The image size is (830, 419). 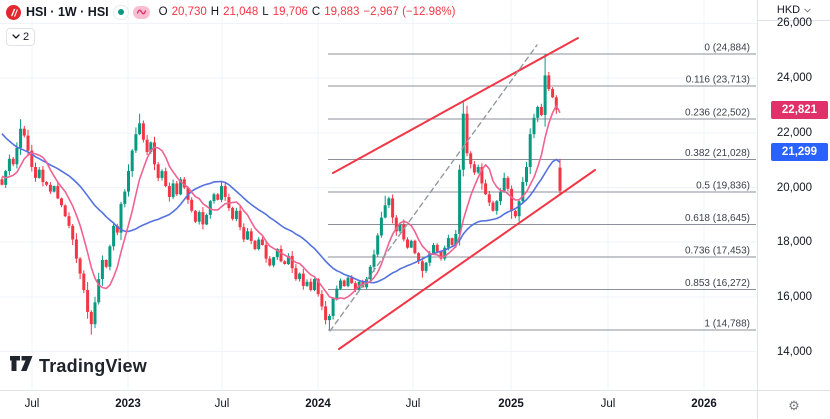 I want to click on svg-text: 0.5 (19,836), so click(x=723, y=186).